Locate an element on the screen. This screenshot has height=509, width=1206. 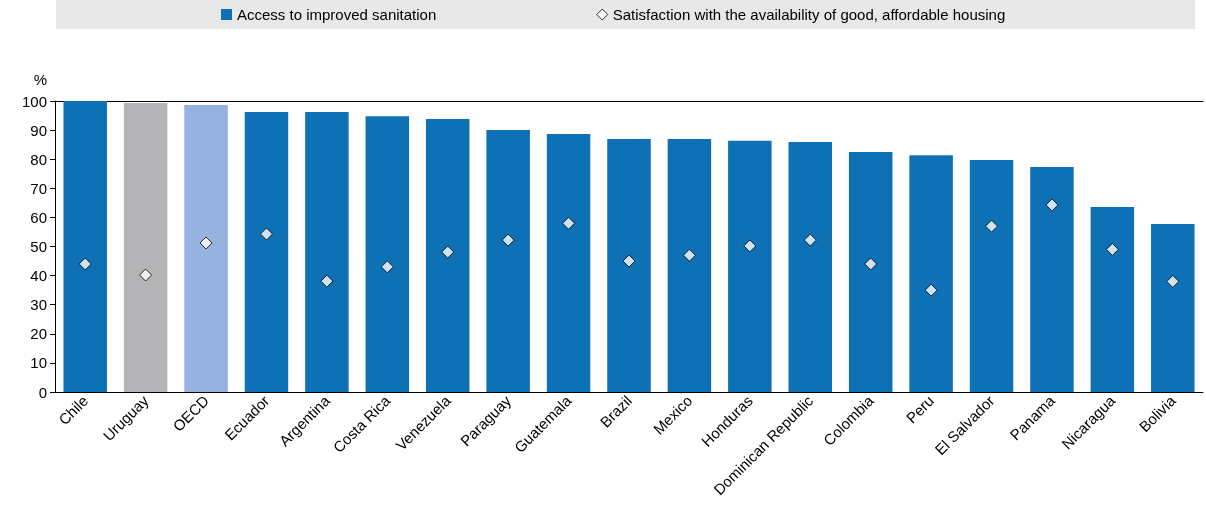
y-tick-label: 100 is located at coordinates (34, 101).